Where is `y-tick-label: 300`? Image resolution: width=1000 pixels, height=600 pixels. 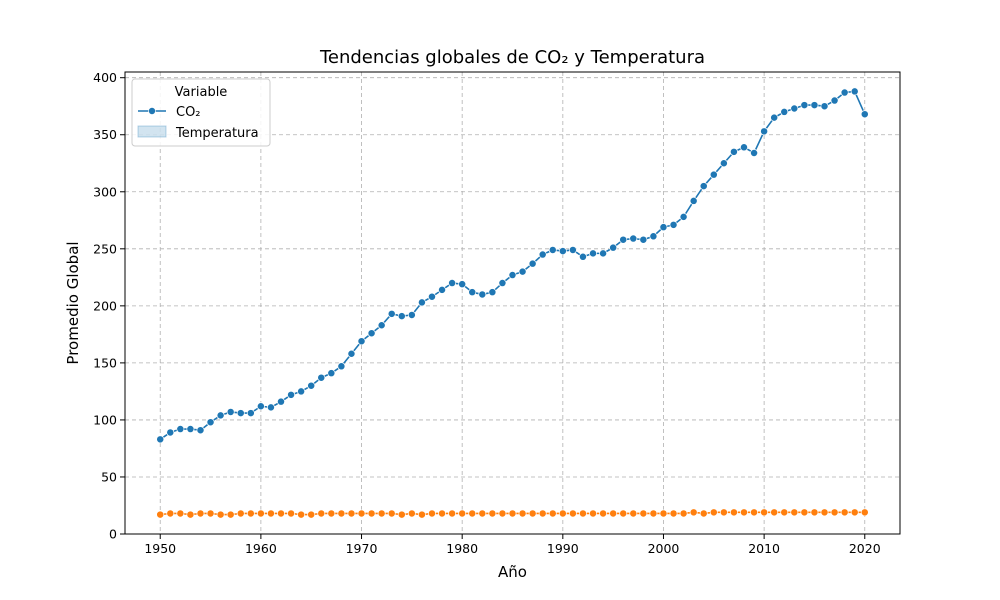
y-tick-label: 300 is located at coordinates (105, 191).